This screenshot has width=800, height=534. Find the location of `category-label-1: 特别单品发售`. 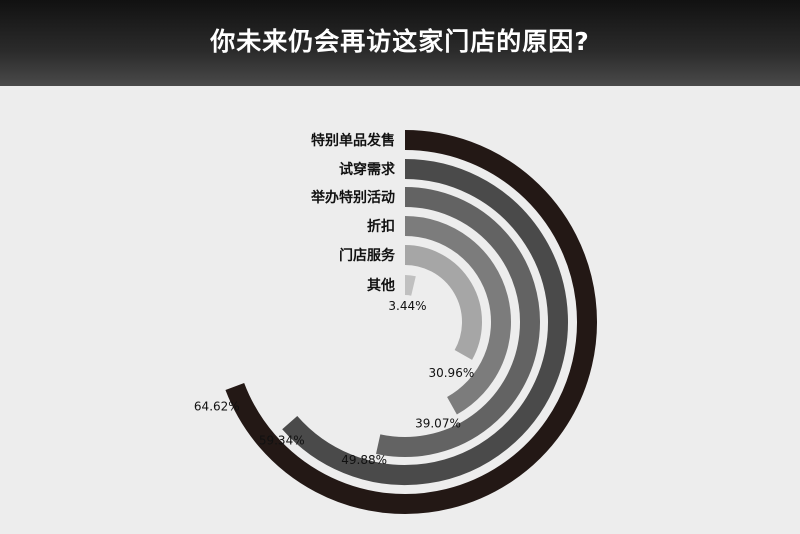

category-label-1: 特别单品发售 is located at coordinates (353, 140).